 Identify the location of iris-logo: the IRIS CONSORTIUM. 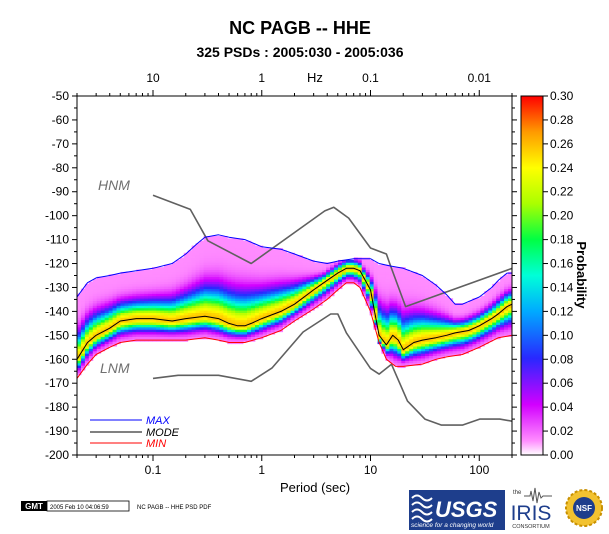
(531, 508).